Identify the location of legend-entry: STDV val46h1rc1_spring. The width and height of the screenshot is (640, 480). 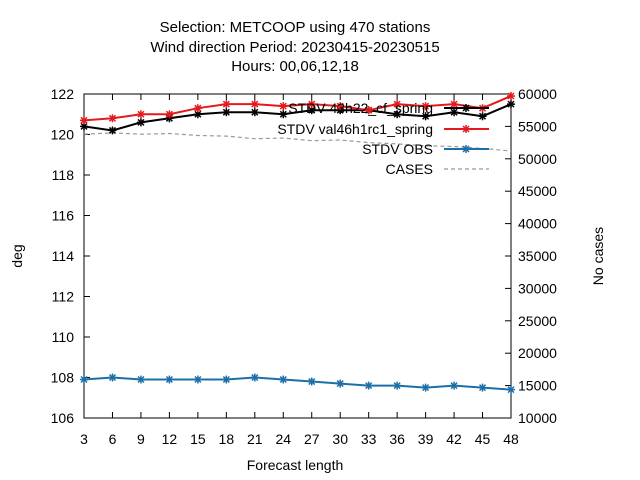
(383, 129).